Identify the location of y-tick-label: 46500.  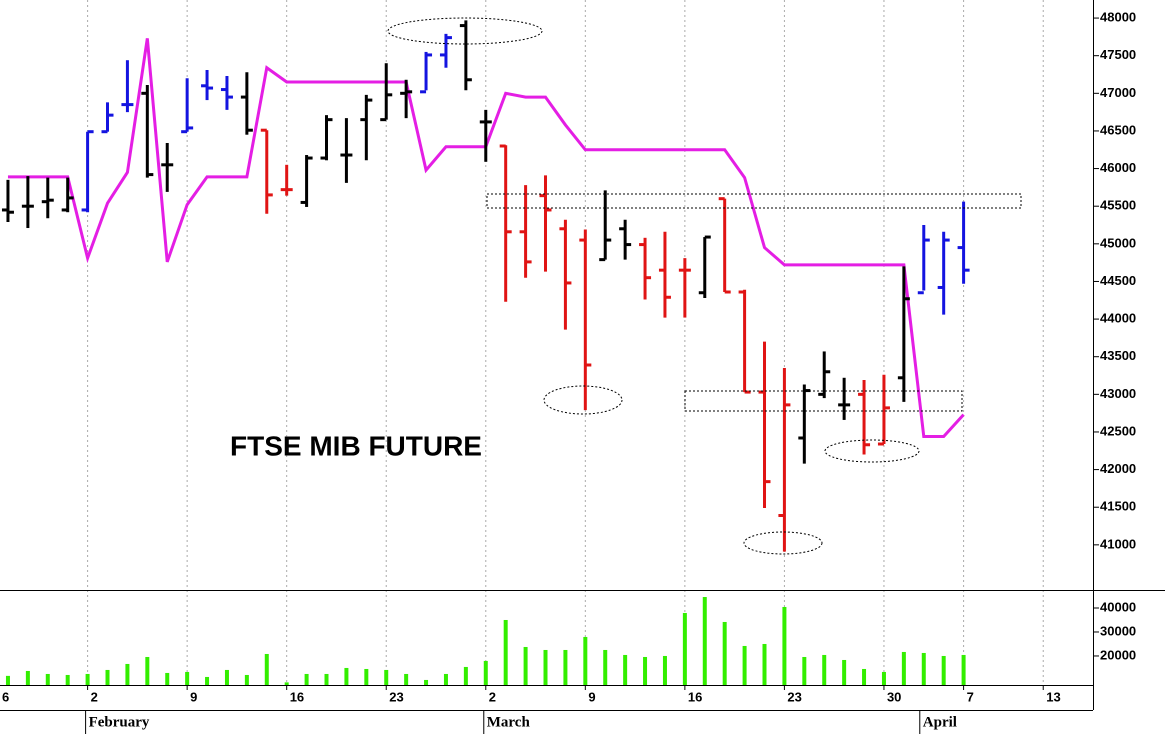
(1118, 129).